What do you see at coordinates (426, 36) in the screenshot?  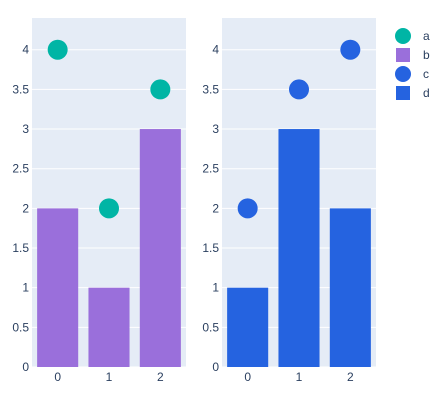 I see `legend-label: a` at bounding box center [426, 36].